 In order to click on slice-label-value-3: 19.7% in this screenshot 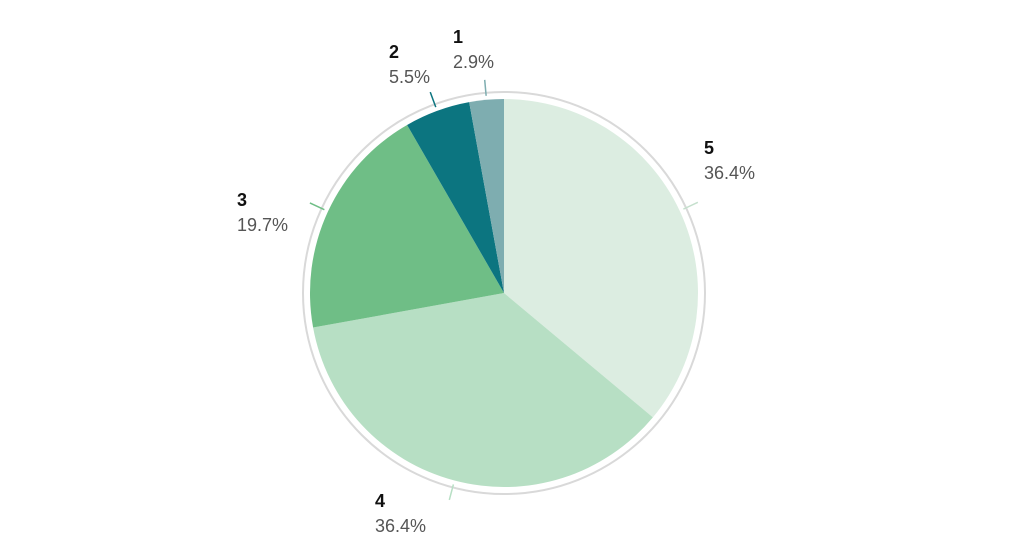, I will do `click(262, 225)`.